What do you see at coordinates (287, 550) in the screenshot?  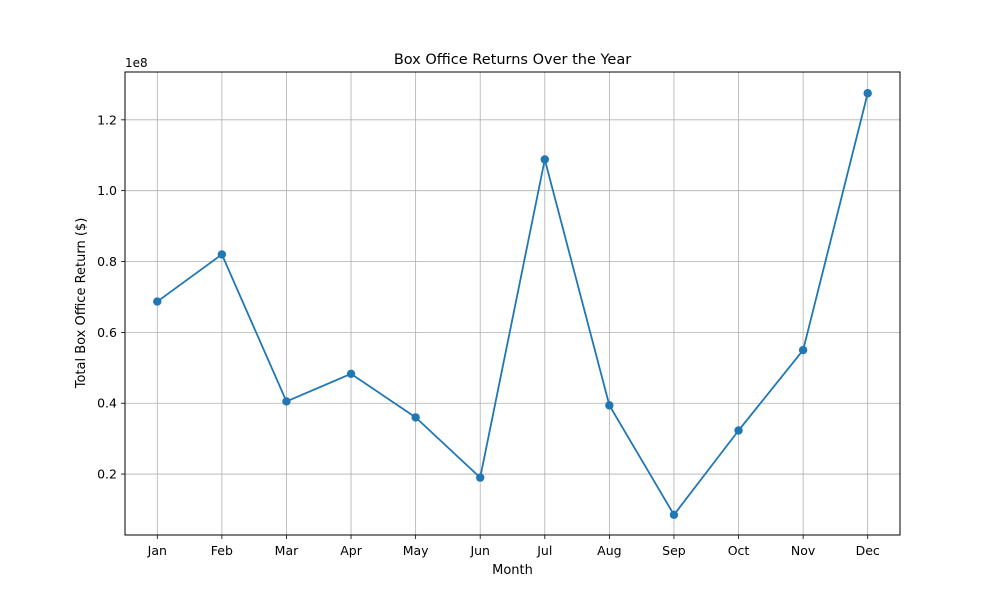 I see `x-tick-label: Mar` at bounding box center [287, 550].